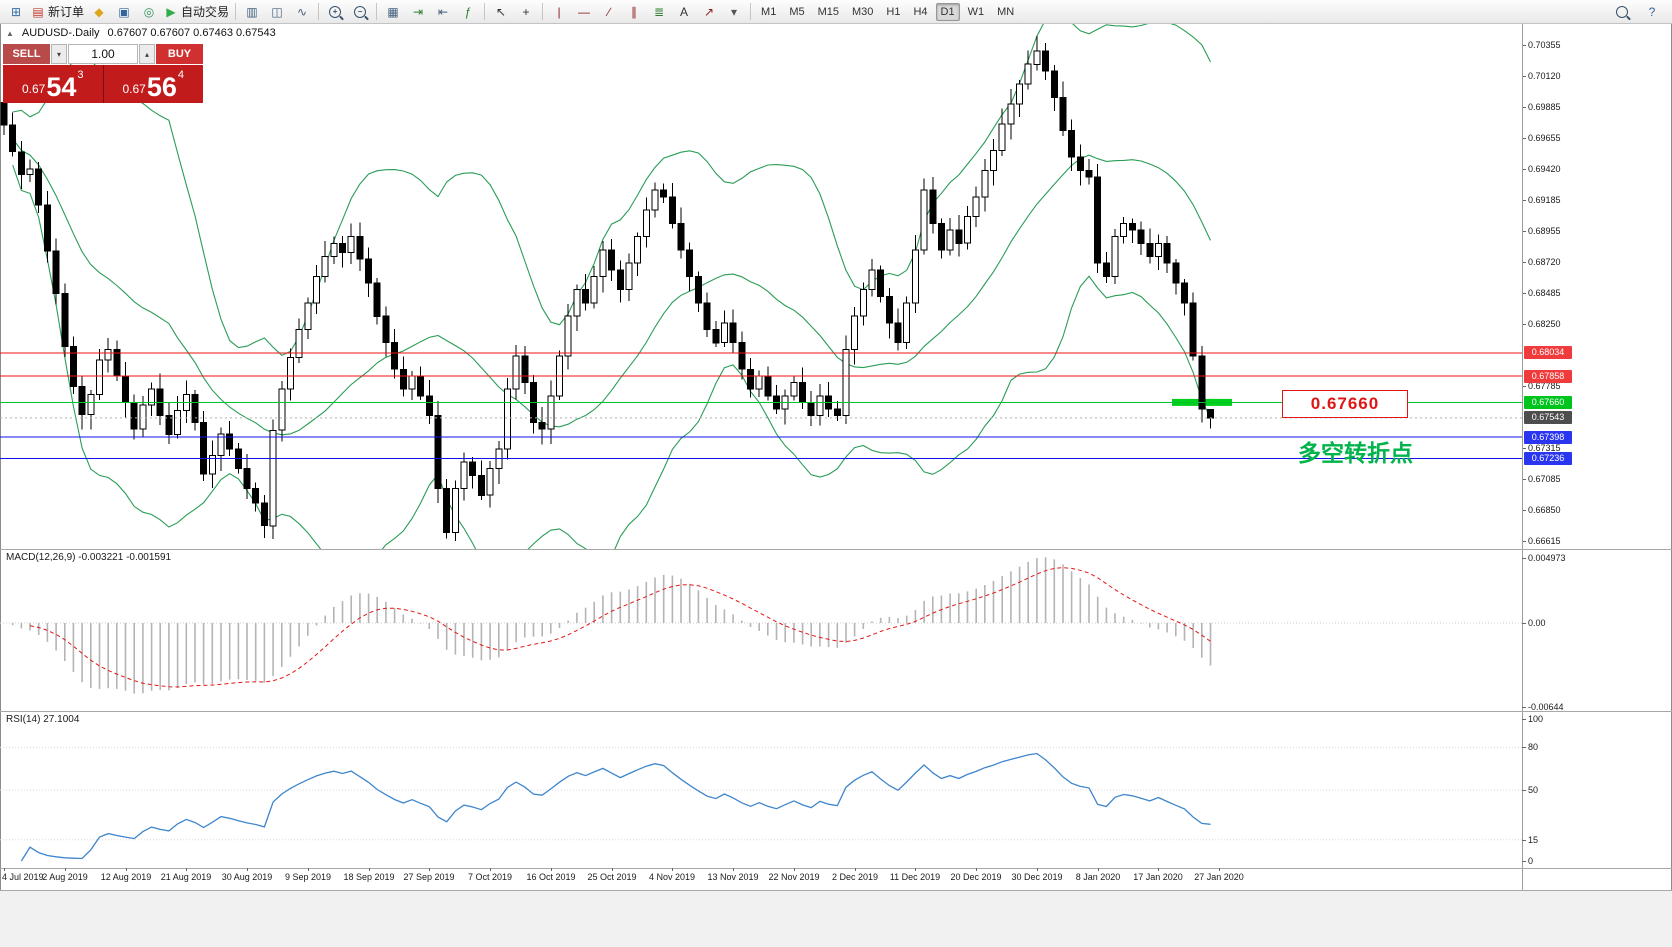  What do you see at coordinates (99, 12) in the screenshot?
I see `metaeditor-button: ◆` at bounding box center [99, 12].